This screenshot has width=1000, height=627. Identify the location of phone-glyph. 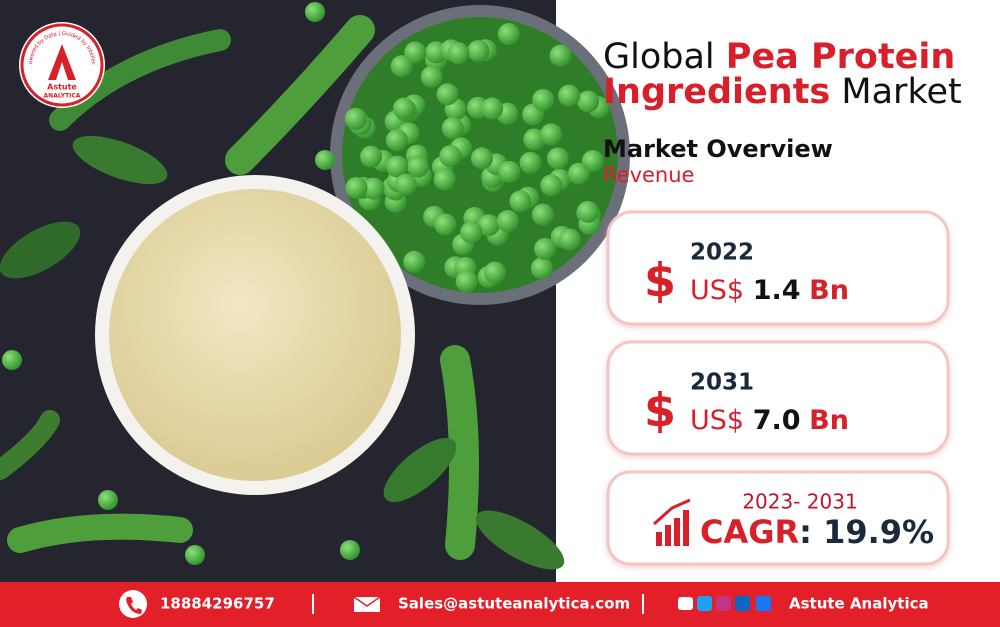
(134, 605).